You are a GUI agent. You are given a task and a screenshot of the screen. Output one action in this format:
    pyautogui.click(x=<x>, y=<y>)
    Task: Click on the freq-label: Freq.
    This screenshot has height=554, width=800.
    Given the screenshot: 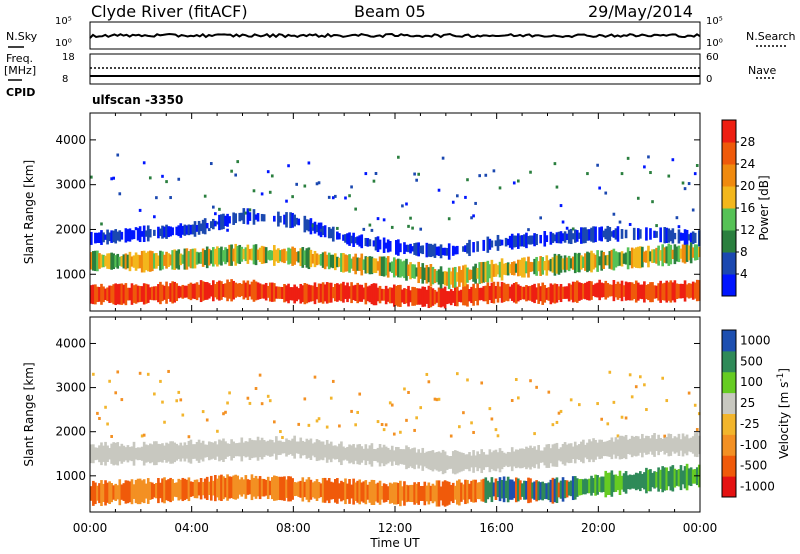 What is the action you would take?
    pyautogui.click(x=20, y=58)
    